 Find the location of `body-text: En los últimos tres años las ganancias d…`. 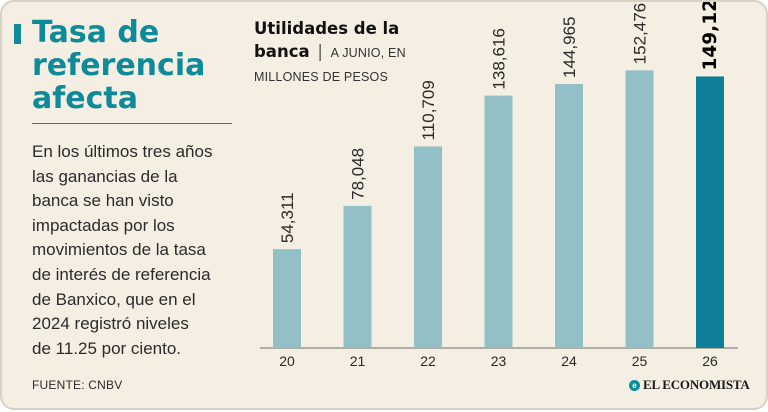

body-text: En los últimos tres años las ganancias d… is located at coordinates (134, 250).